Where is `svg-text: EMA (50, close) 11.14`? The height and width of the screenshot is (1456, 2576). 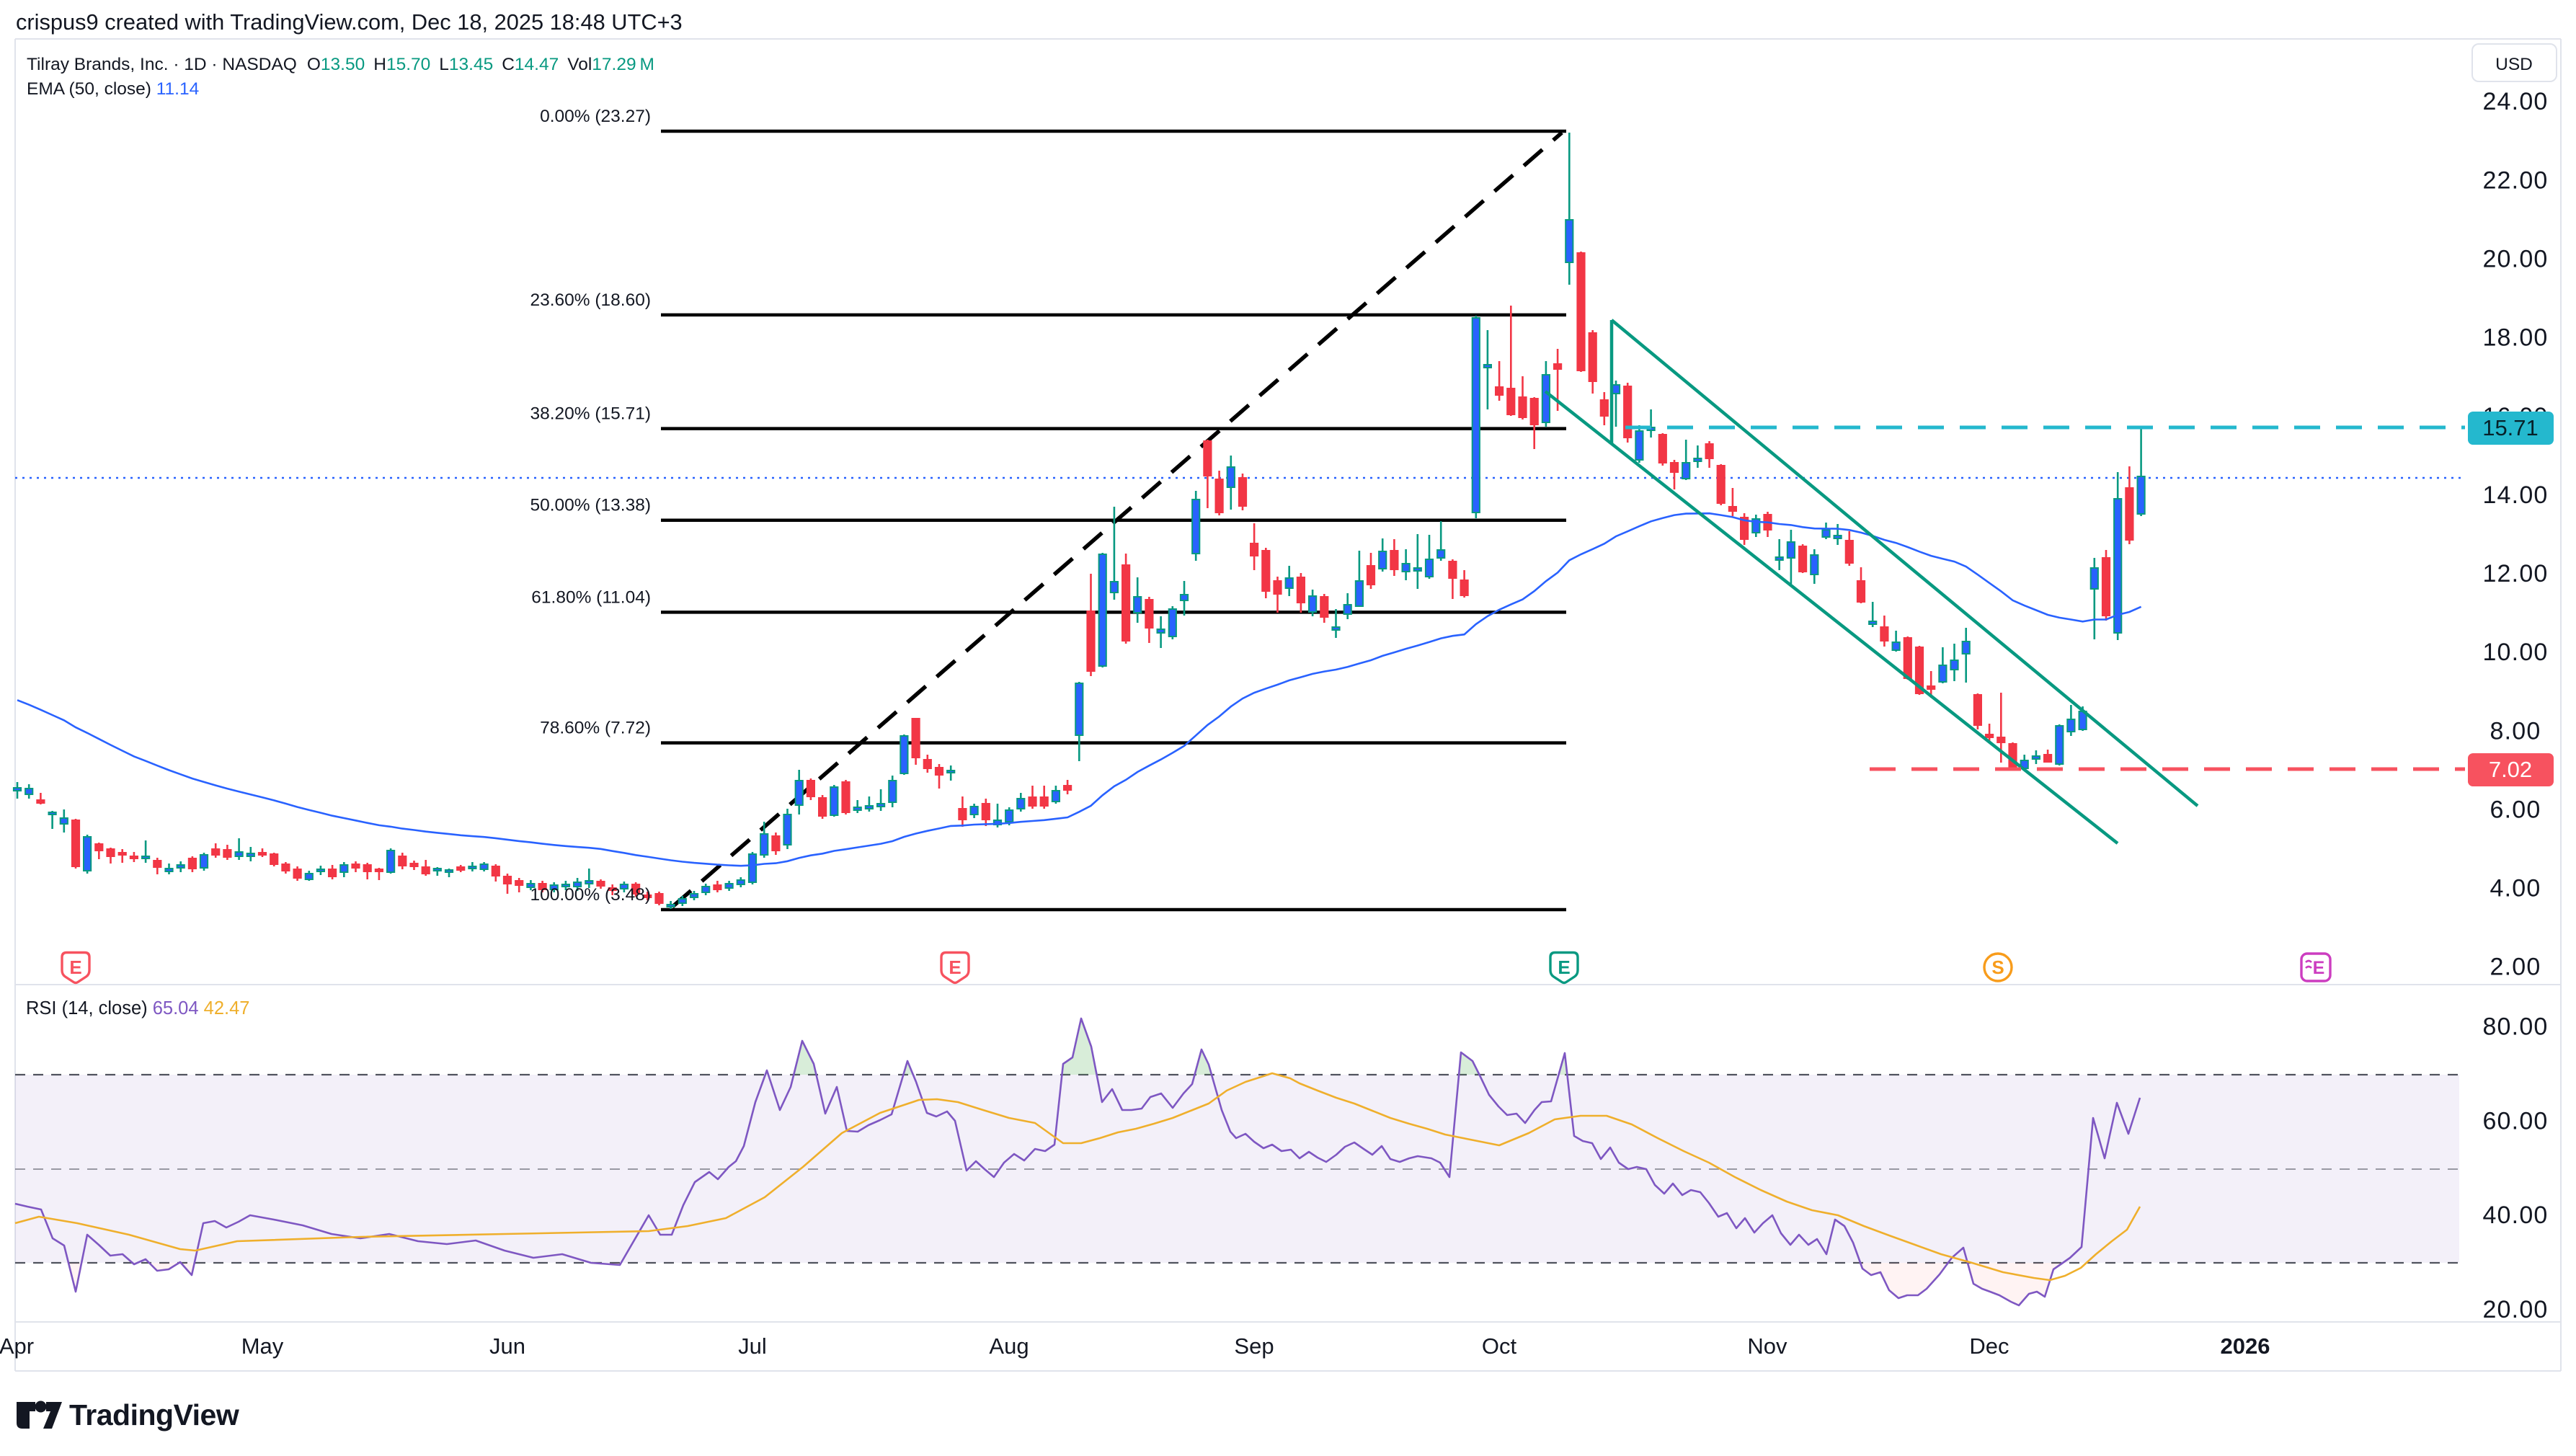 svg-text: EMA (50, close) 11.14 is located at coordinates (113, 89).